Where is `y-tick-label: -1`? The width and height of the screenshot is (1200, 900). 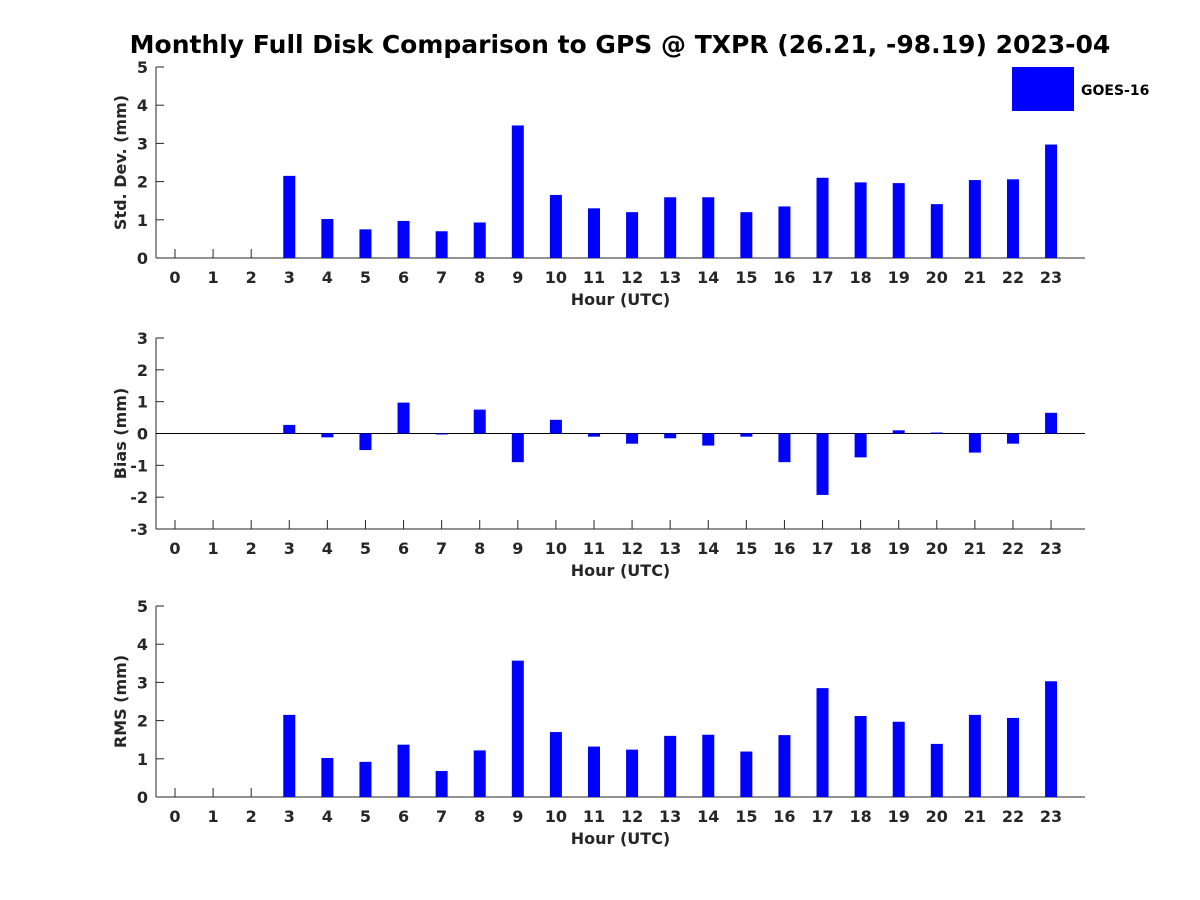
y-tick-label: -1 is located at coordinates (139, 465).